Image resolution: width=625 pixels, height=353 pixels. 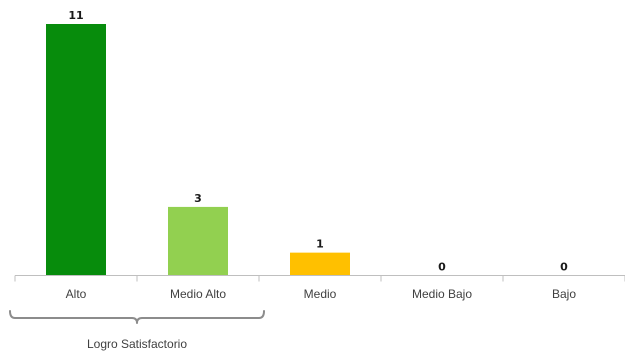 I want to click on category-labels-layer: Alto Medio Alto Medio Medio Bajo Bajo, so click(x=321, y=294).